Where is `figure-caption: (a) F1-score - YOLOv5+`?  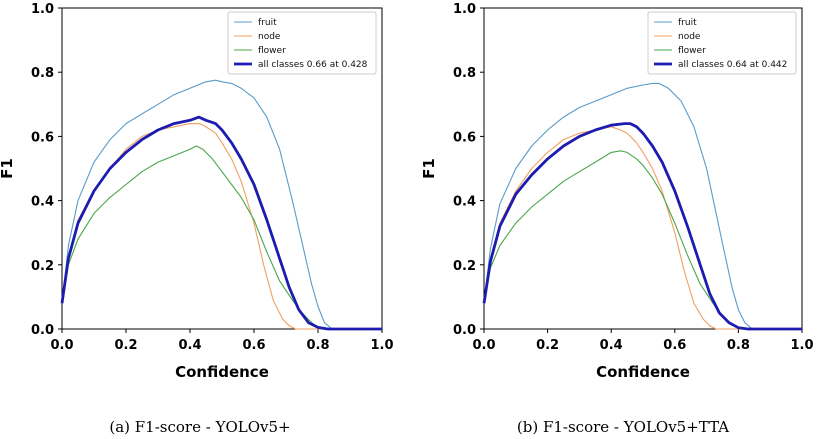 figure-caption: (a) F1-score - YOLOv5+ is located at coordinates (199, 427).